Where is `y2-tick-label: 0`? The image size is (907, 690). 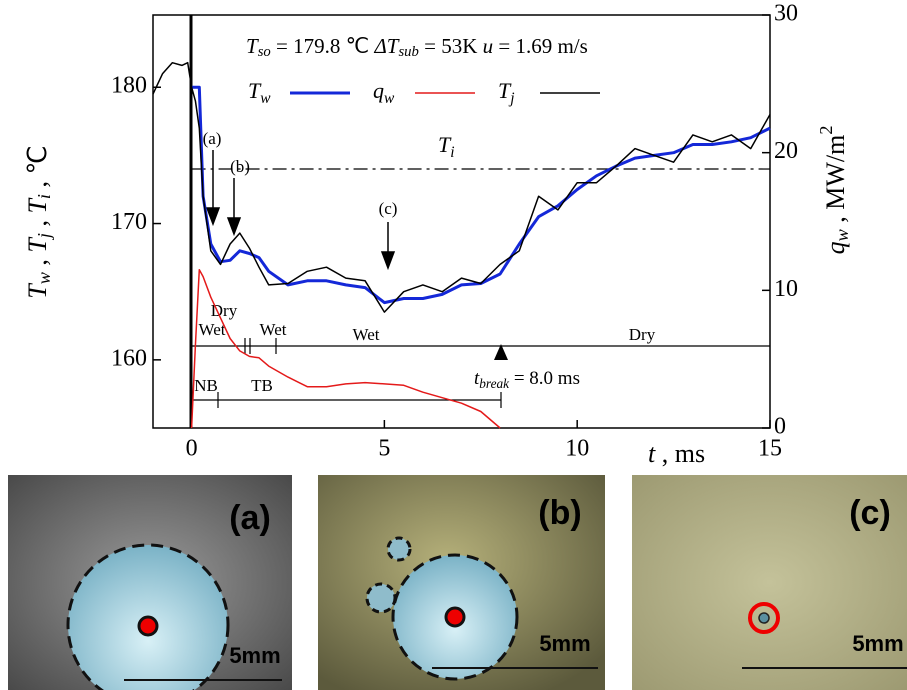
y2-tick-label: 0 is located at coordinates (780, 427).